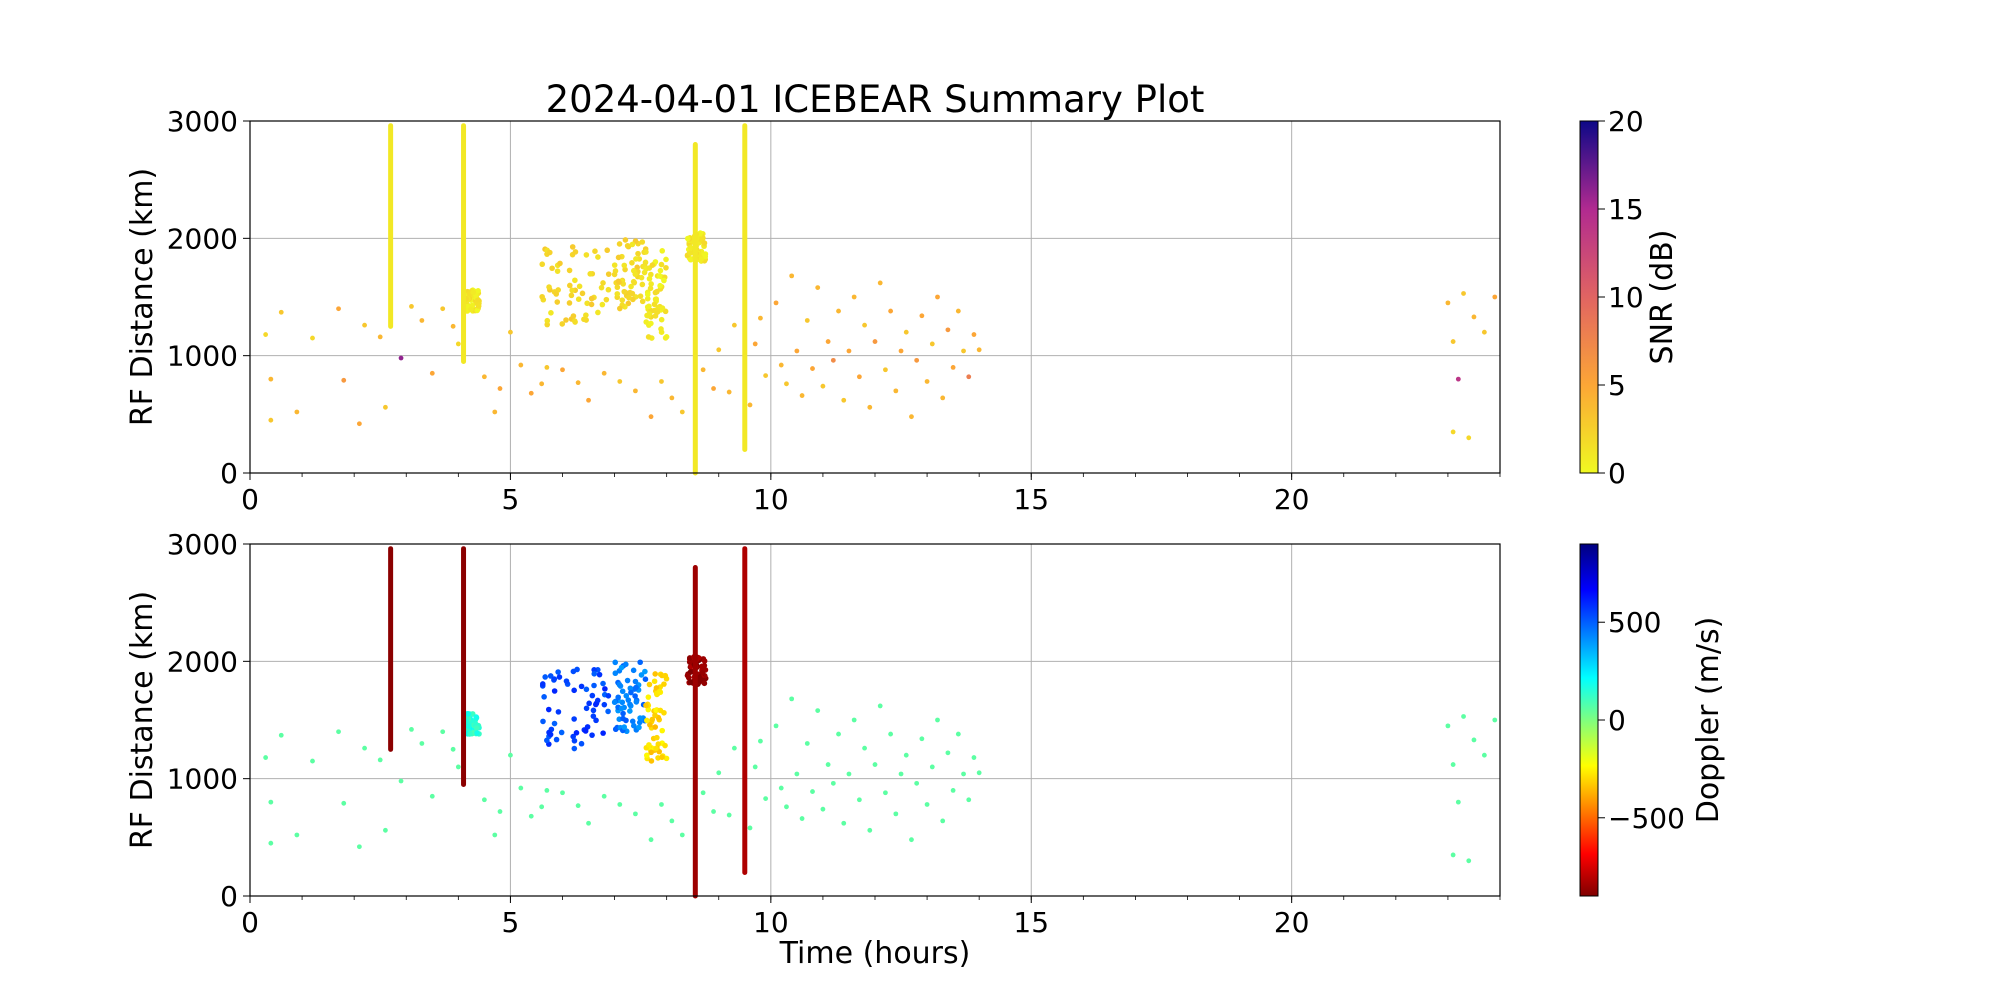  I want to click on doppler-x-ticks: 0 5 10 15 20, so click(871, 917).